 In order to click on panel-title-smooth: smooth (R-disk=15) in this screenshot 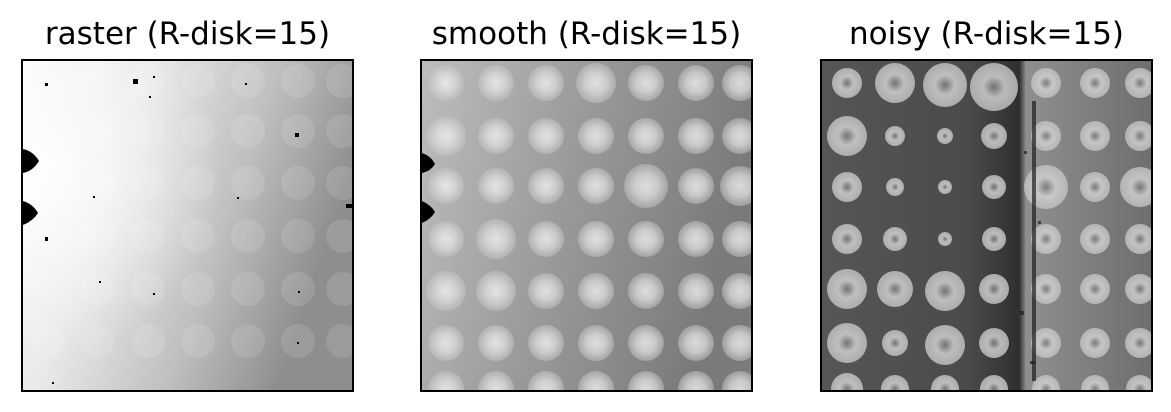, I will do `click(586, 34)`.